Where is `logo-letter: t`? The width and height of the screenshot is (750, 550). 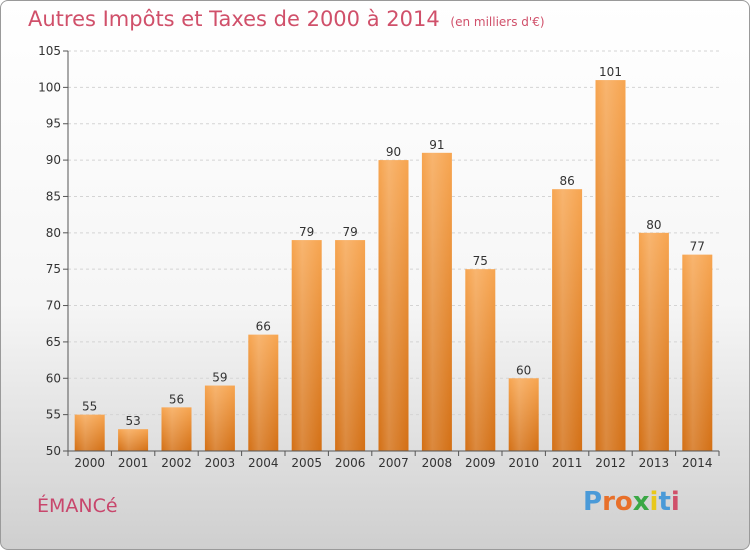 logo-letter: t is located at coordinates (664, 502).